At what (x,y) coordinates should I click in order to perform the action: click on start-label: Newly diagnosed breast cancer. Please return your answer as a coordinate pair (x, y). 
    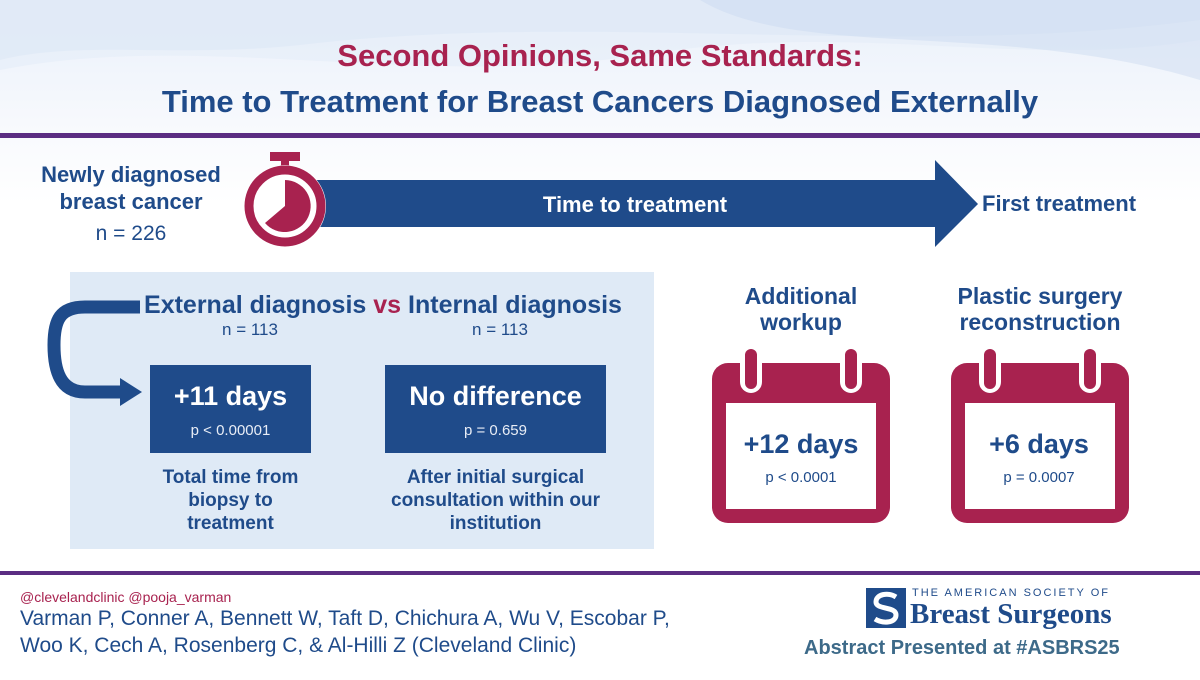
    Looking at the image, I should click on (131, 188).